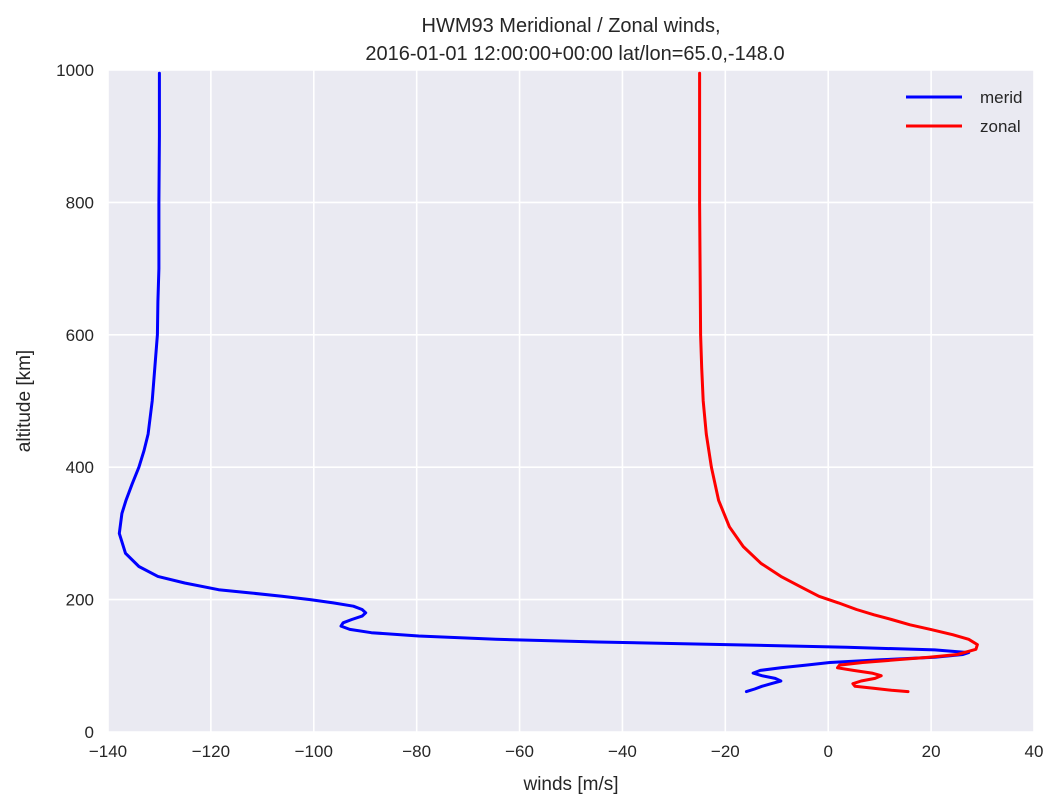 This screenshot has height=809, width=1063. What do you see at coordinates (1000, 126) in the screenshot?
I see `legend-label-zonal: zonal` at bounding box center [1000, 126].